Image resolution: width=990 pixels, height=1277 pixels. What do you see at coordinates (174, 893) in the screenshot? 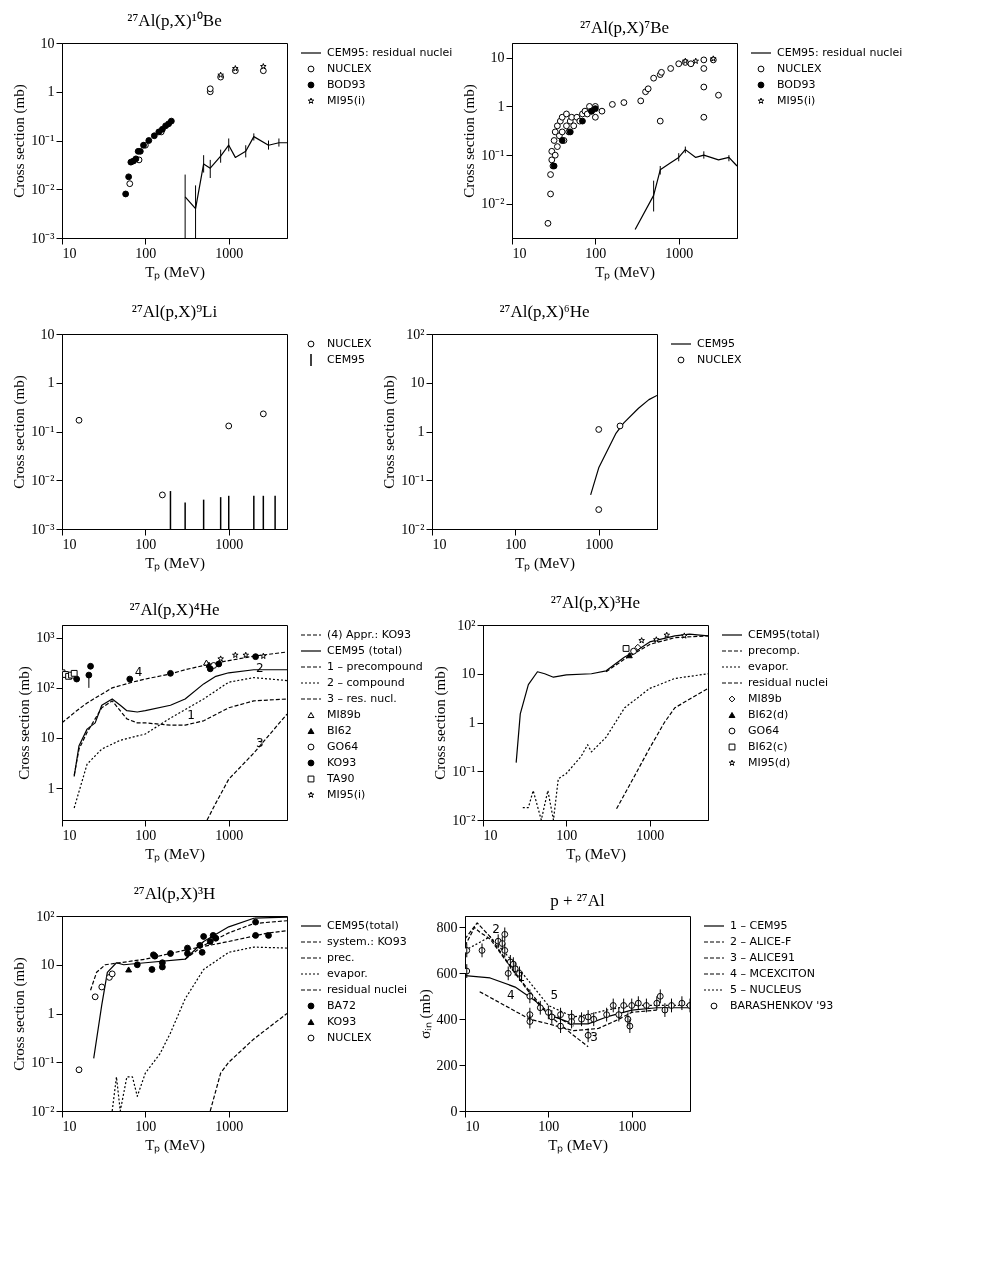
I see `chart-title: ²⁷Al(p,X)³H` at bounding box center [174, 893].